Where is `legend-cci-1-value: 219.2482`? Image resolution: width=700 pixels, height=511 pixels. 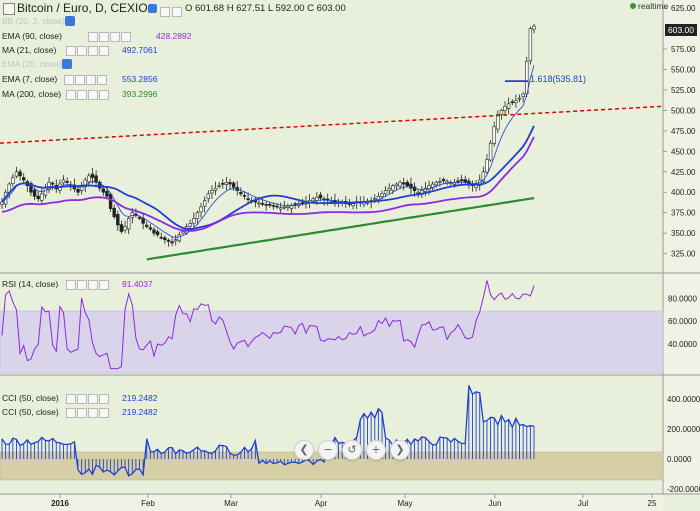
legend-cci-1-value: 219.2482 is located at coordinates (140, 398).